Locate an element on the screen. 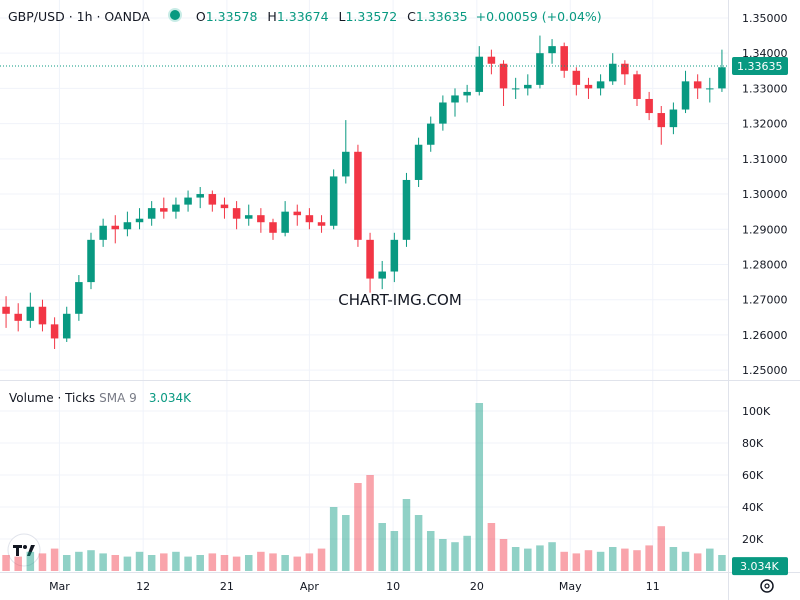 The width and height of the screenshot is (800, 600). sma-label: SMA 9 is located at coordinates (118, 398).